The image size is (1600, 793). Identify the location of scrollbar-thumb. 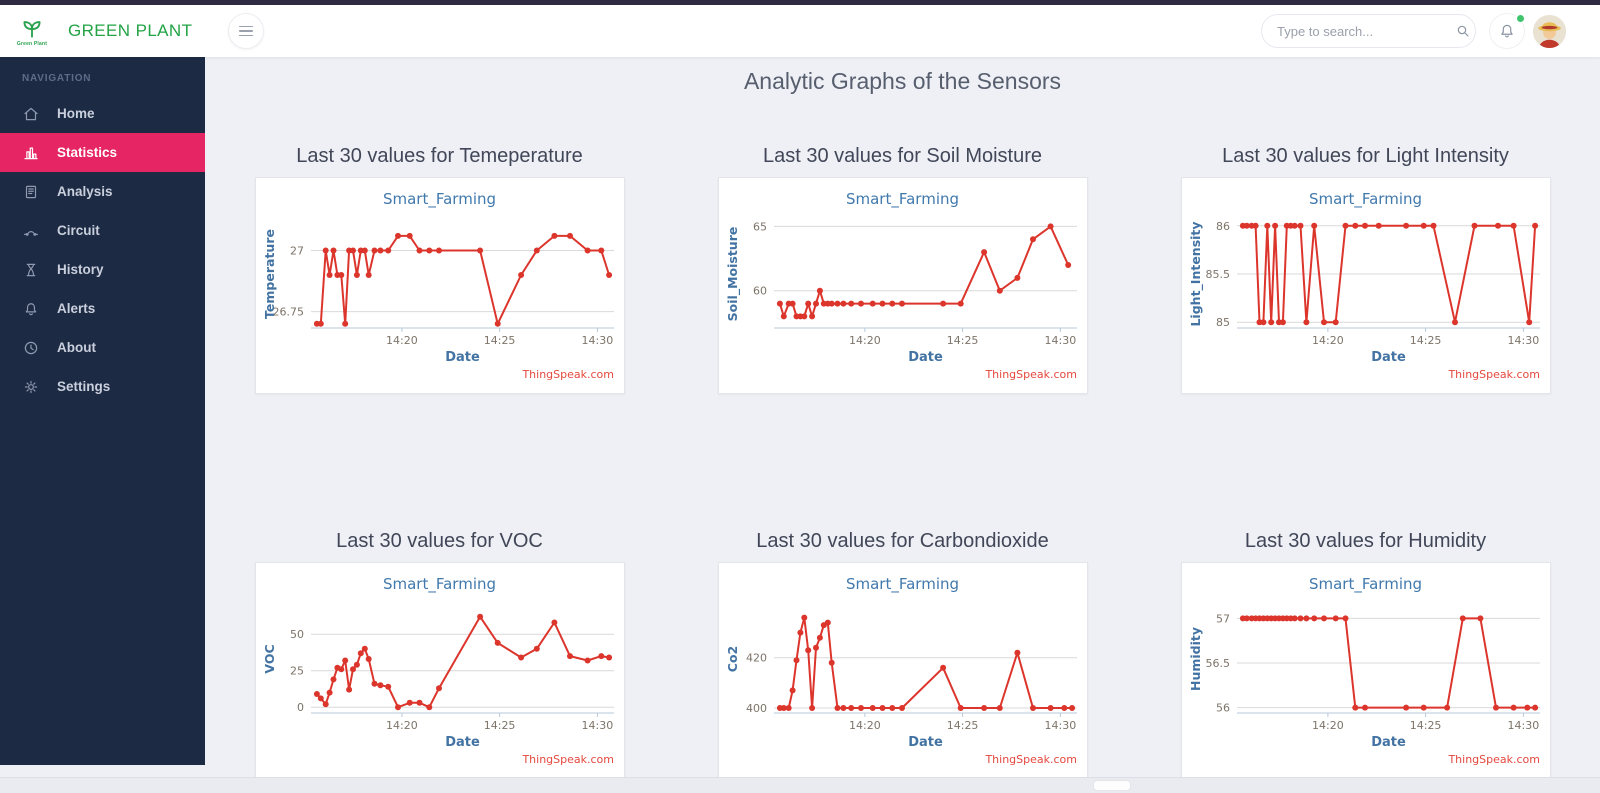
(1112, 785).